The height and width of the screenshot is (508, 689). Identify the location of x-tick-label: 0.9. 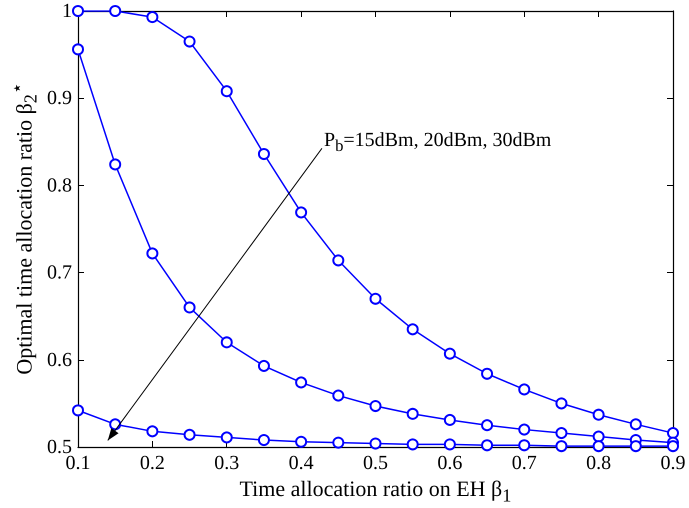
(673, 463).